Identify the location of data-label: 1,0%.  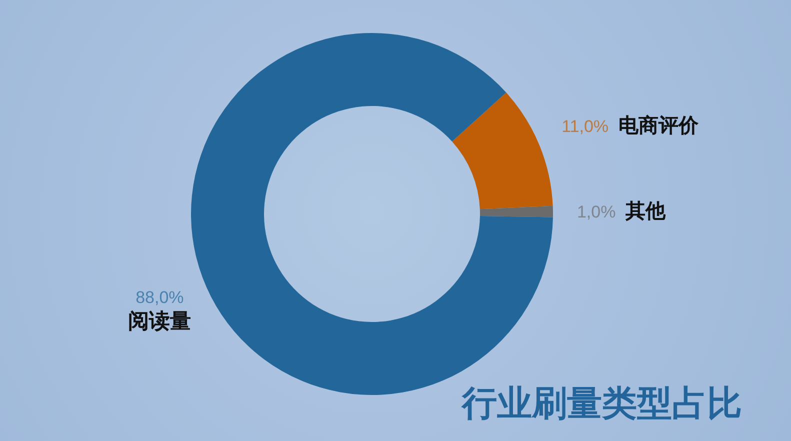
(596, 211).